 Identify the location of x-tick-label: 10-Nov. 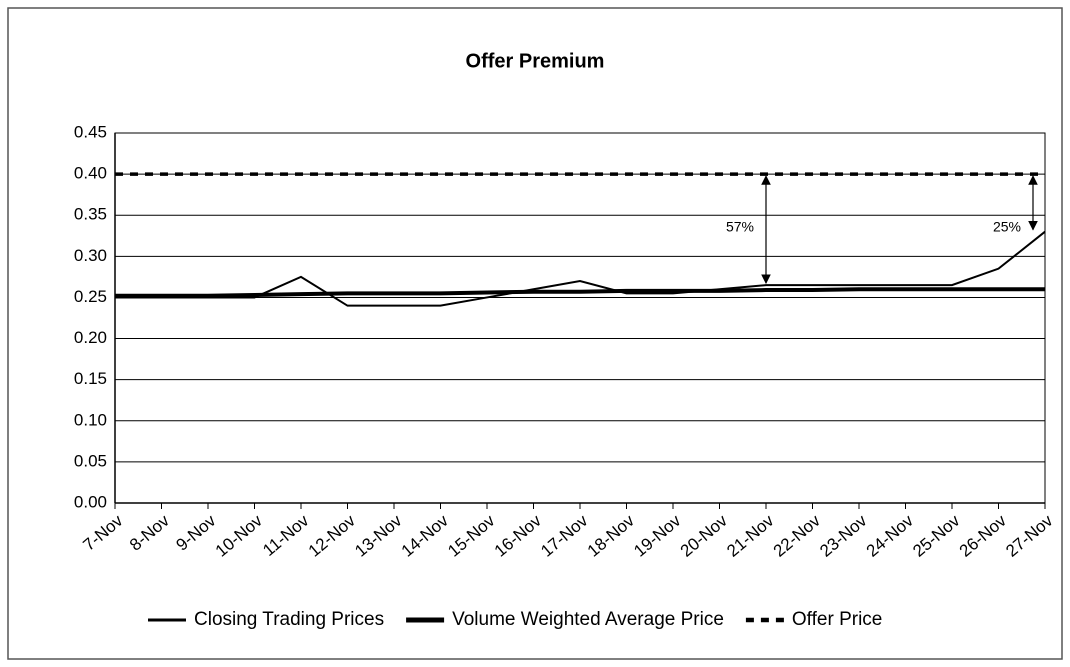
(239, 536).